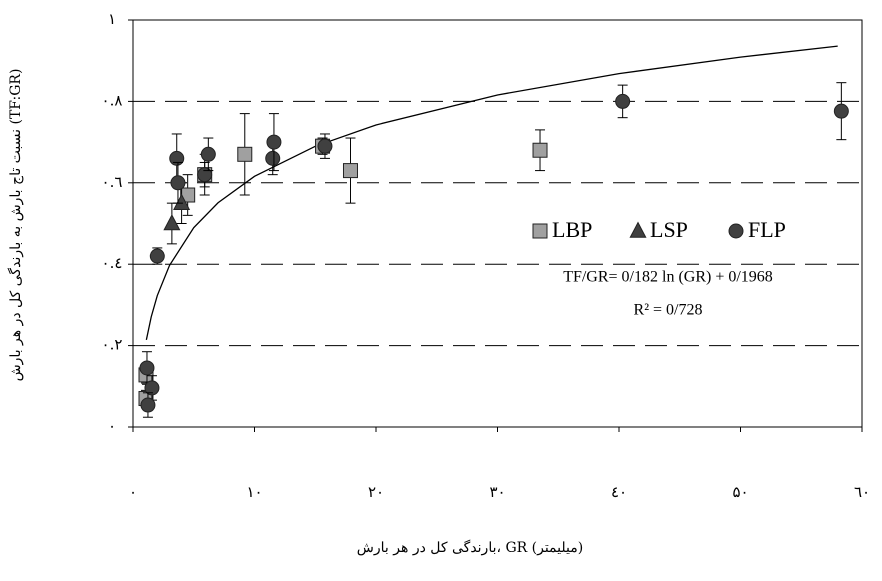 Image resolution: width=882 pixels, height=581 pixels. I want to click on x-axis-title: بارندگی کل در هر بارش، GR (میلیمتر), so click(470, 547).